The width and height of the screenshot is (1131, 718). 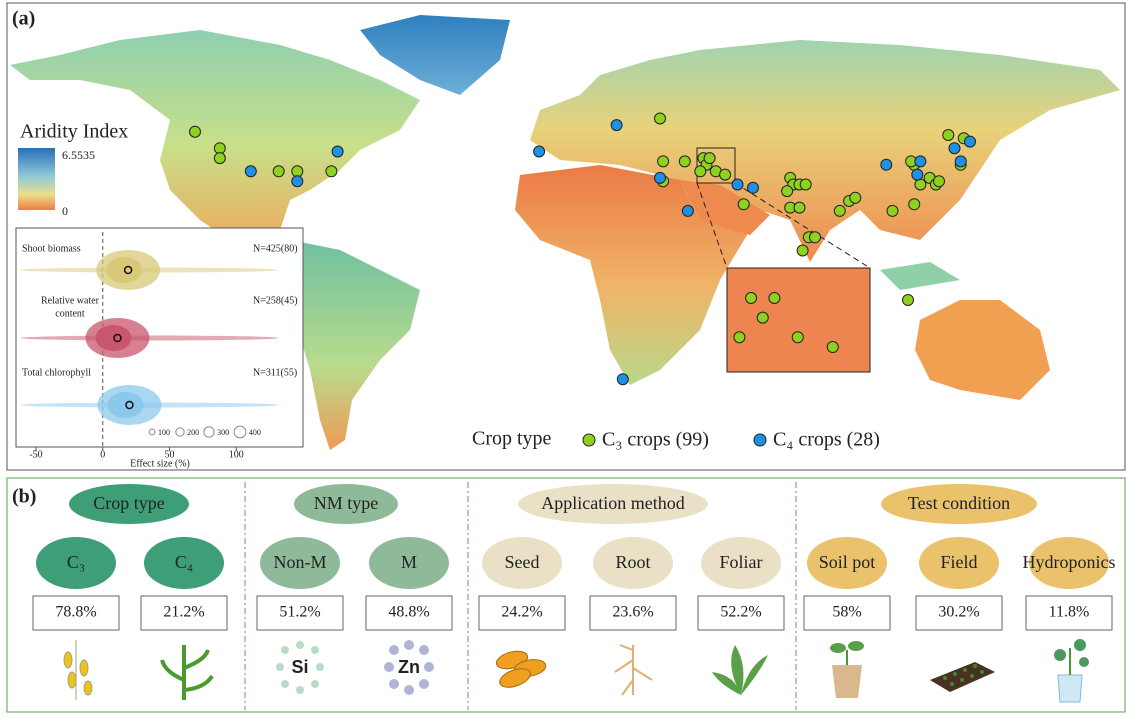 I want to click on row-n: N=425(80), so click(x=275, y=248).